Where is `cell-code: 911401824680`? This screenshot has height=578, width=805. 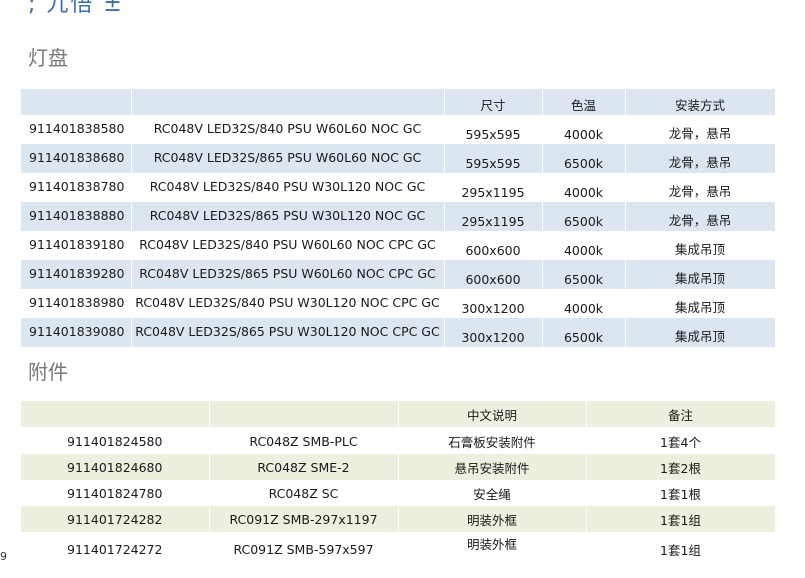
cell-code: 911401824680 is located at coordinates (115, 467).